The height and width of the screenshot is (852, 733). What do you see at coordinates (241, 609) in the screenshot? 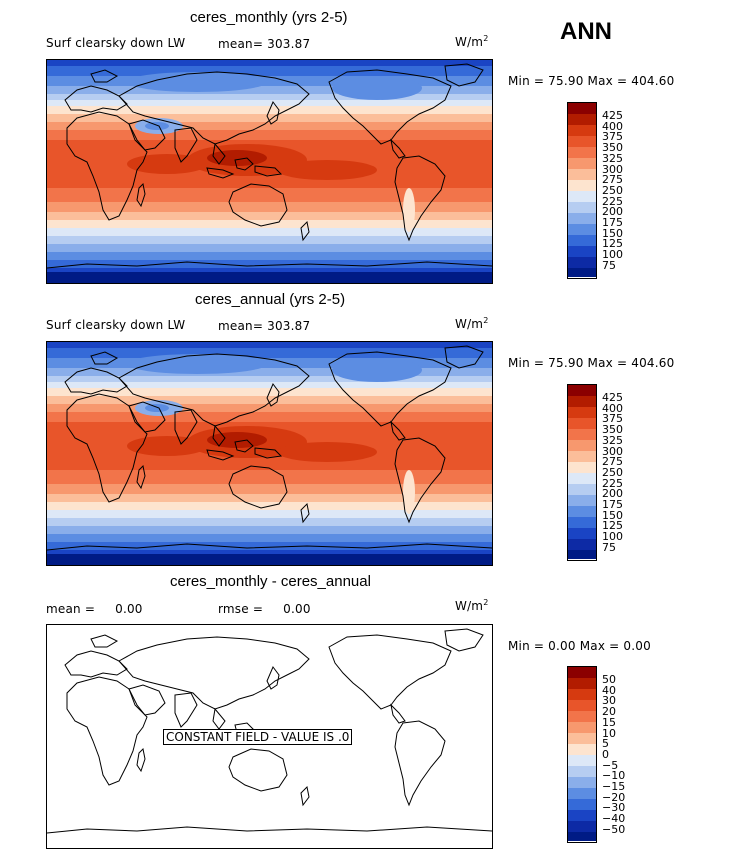
I see `panel3-rmse-label: rmse =` at bounding box center [241, 609].